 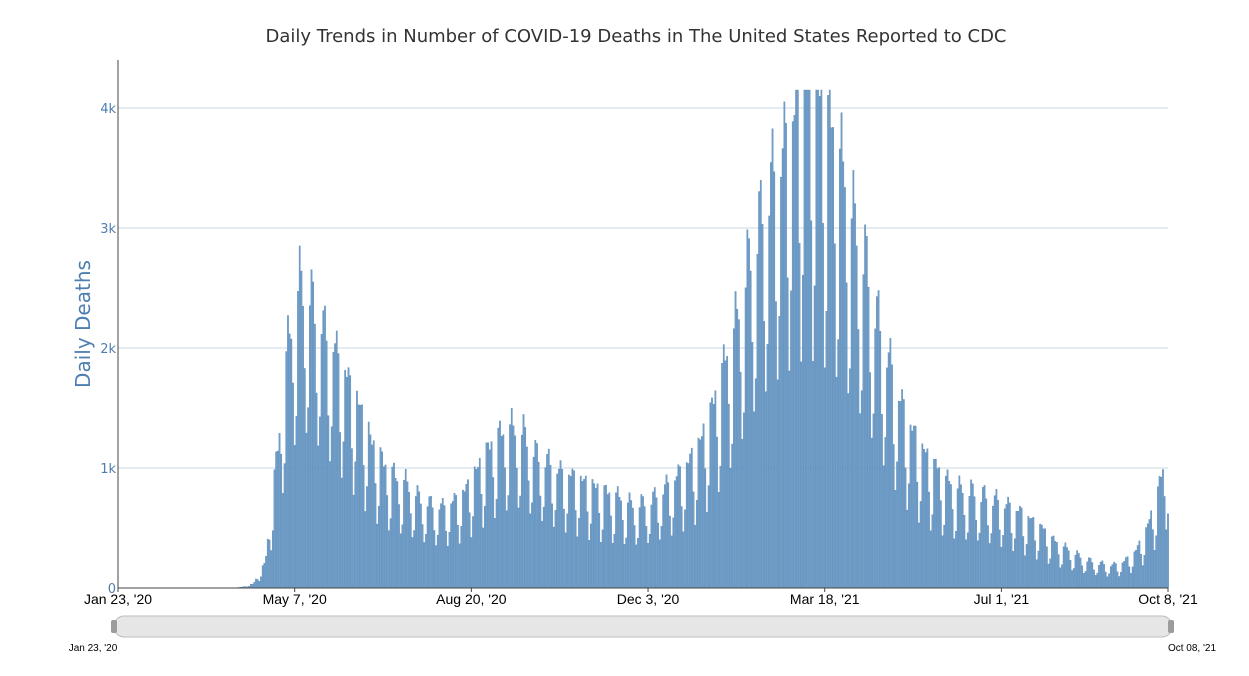 I want to click on range-slider-right-handle, so click(x=1171, y=626).